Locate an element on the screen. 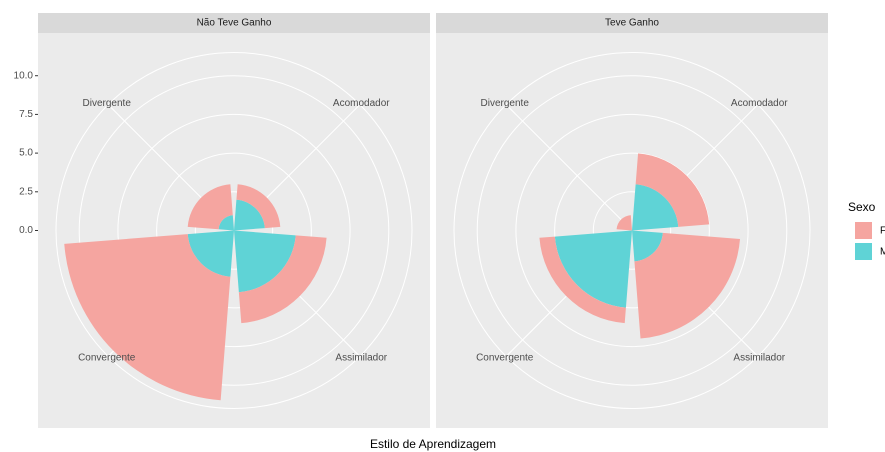 The width and height of the screenshot is (885, 452). legend-label: M is located at coordinates (882, 252).